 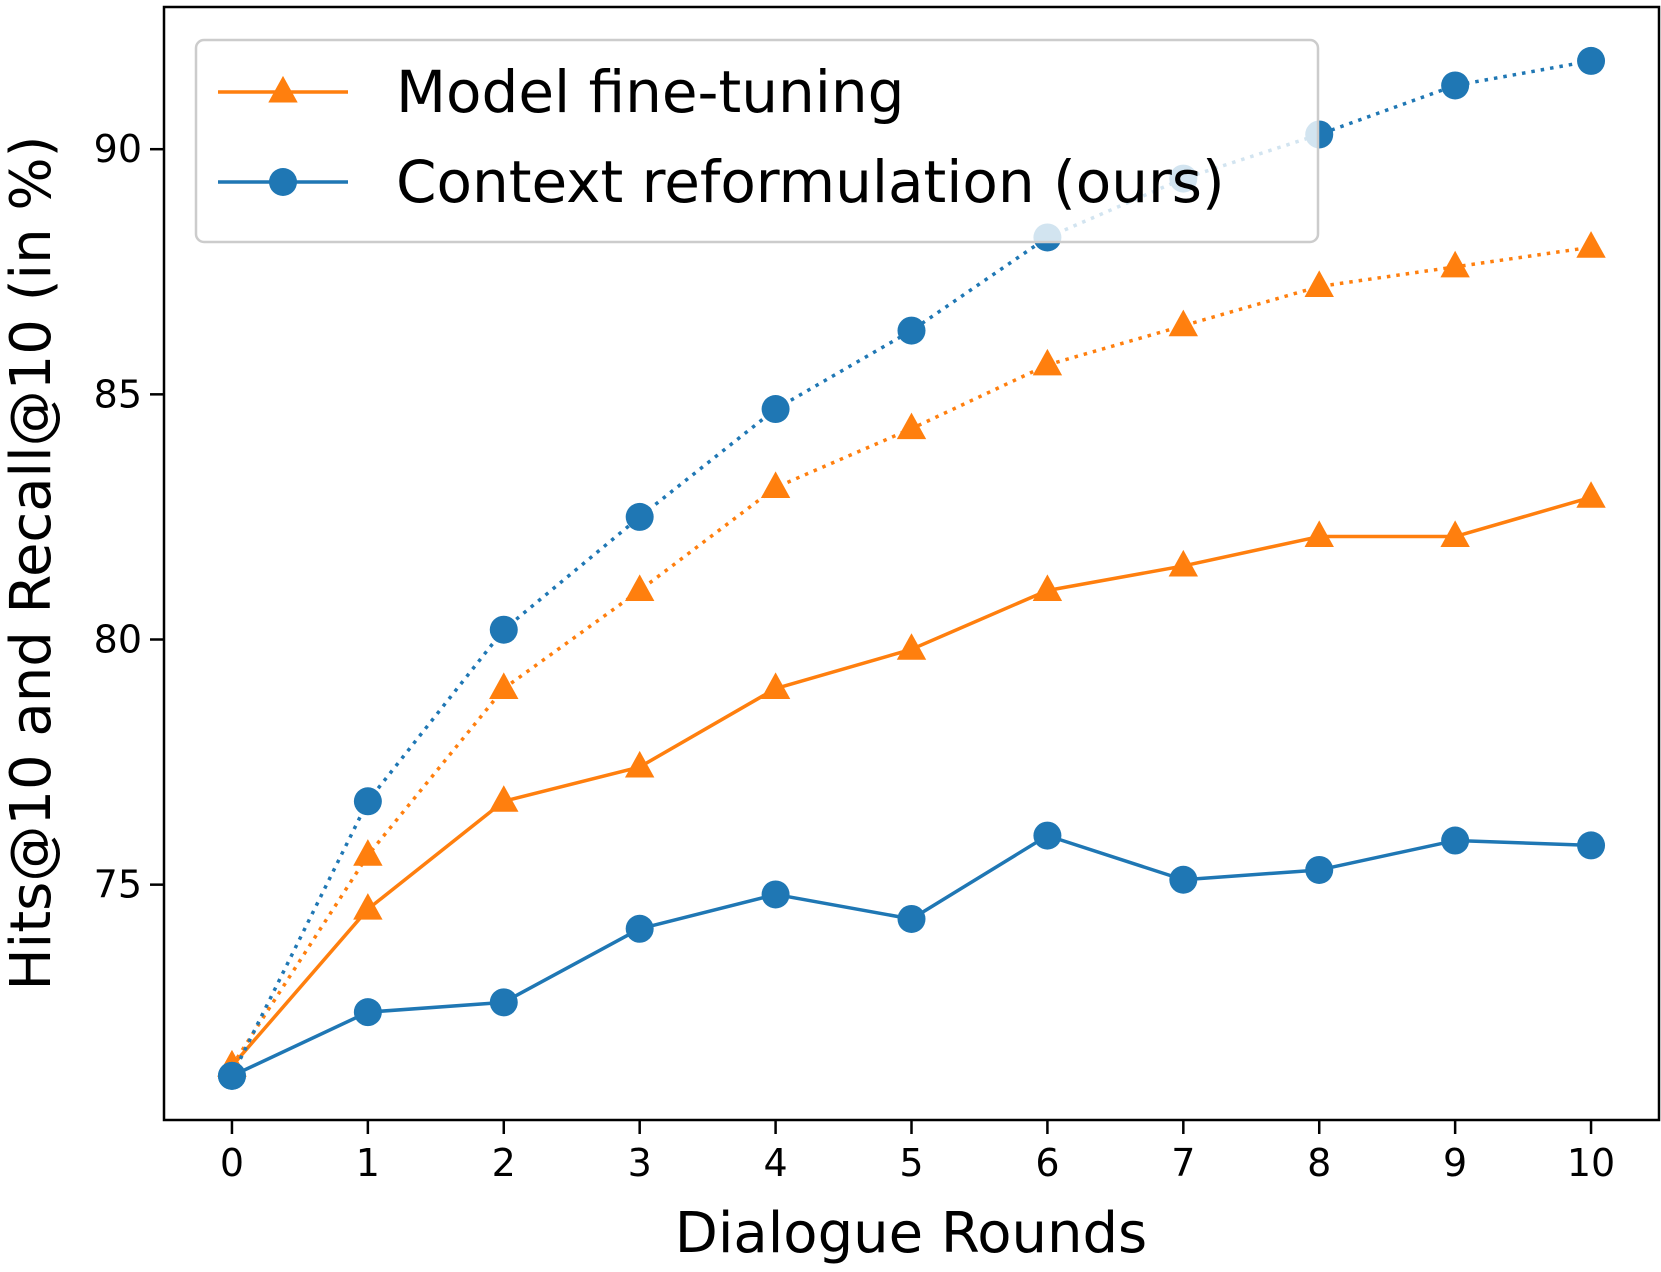 I want to click on legend-label: Context reformulation (ours), so click(x=810, y=182).